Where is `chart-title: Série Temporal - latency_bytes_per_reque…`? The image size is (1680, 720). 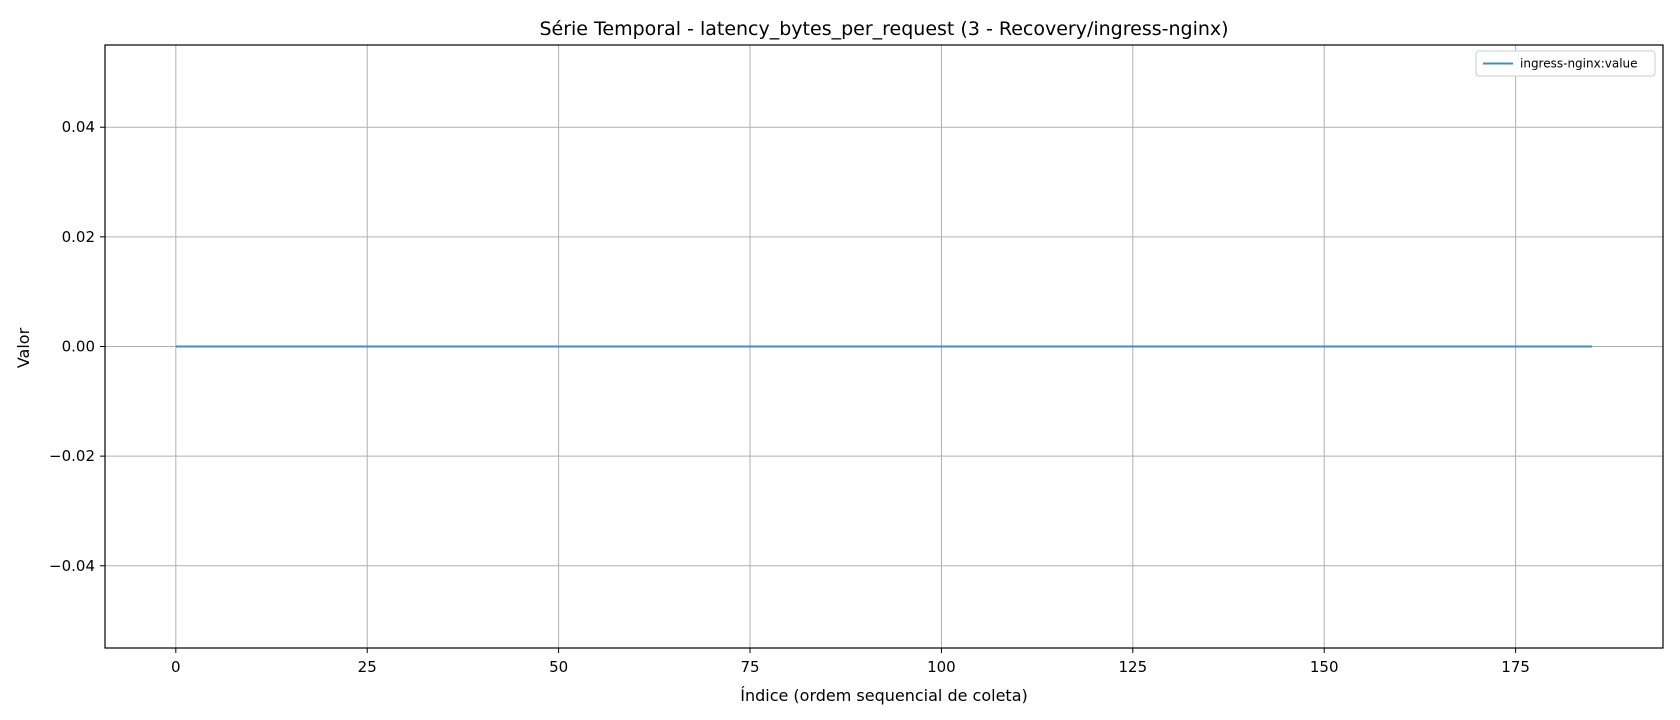
chart-title: Série Temporal - latency_bytes_per_reque… is located at coordinates (883, 29).